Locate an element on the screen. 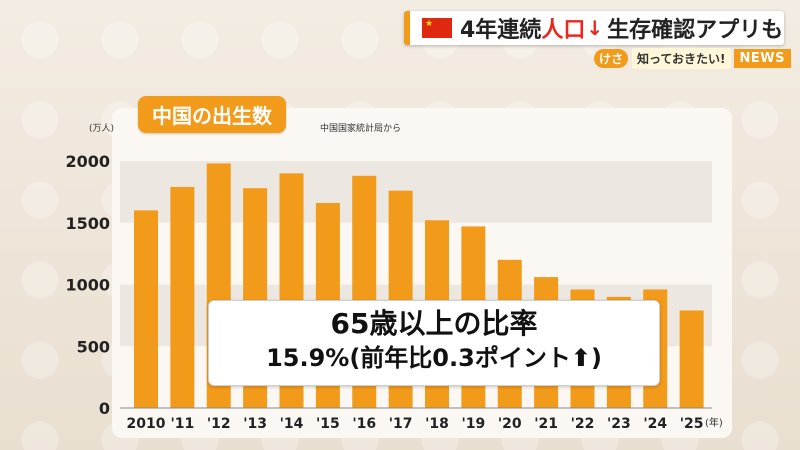 The height and width of the screenshot is (450, 800). x-tick-label: 2010 is located at coordinates (146, 424).